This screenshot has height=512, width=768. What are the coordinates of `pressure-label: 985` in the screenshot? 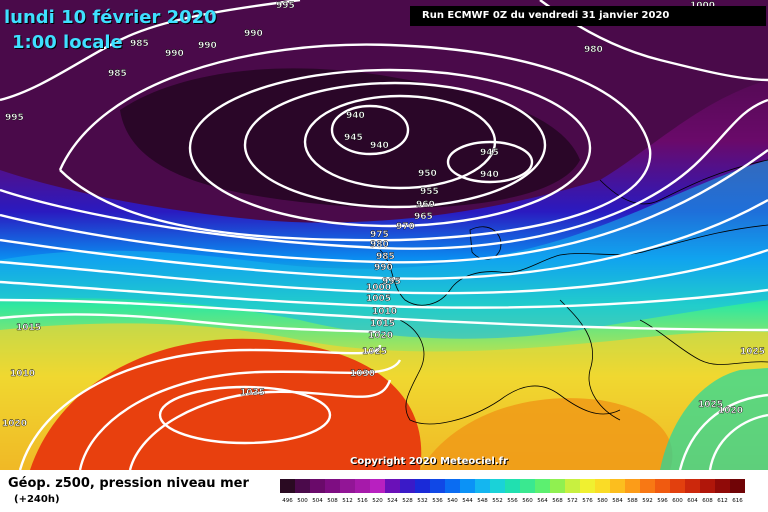 It's located at (117, 74).